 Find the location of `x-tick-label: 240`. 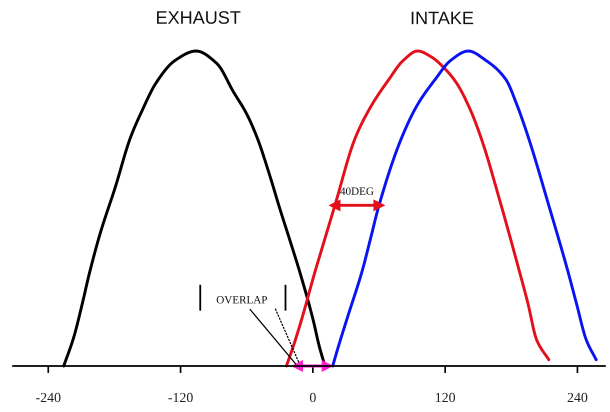

x-tick-label: 240 is located at coordinates (578, 397).